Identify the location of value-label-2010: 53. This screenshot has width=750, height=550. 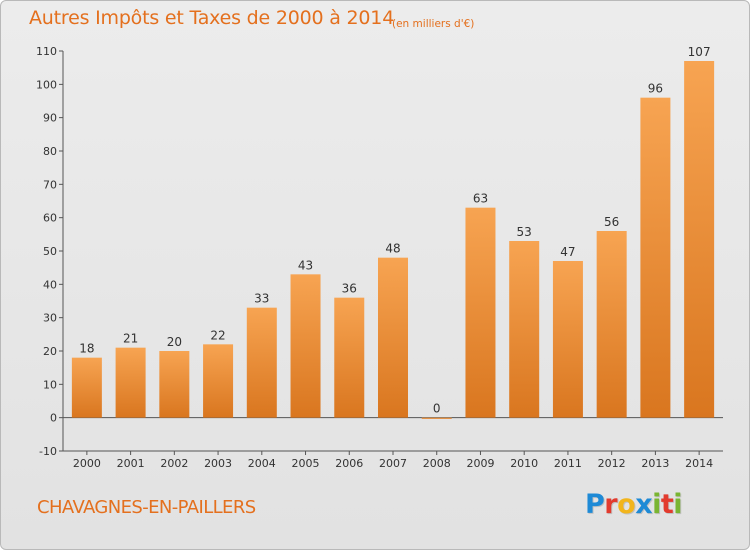
(524, 232).